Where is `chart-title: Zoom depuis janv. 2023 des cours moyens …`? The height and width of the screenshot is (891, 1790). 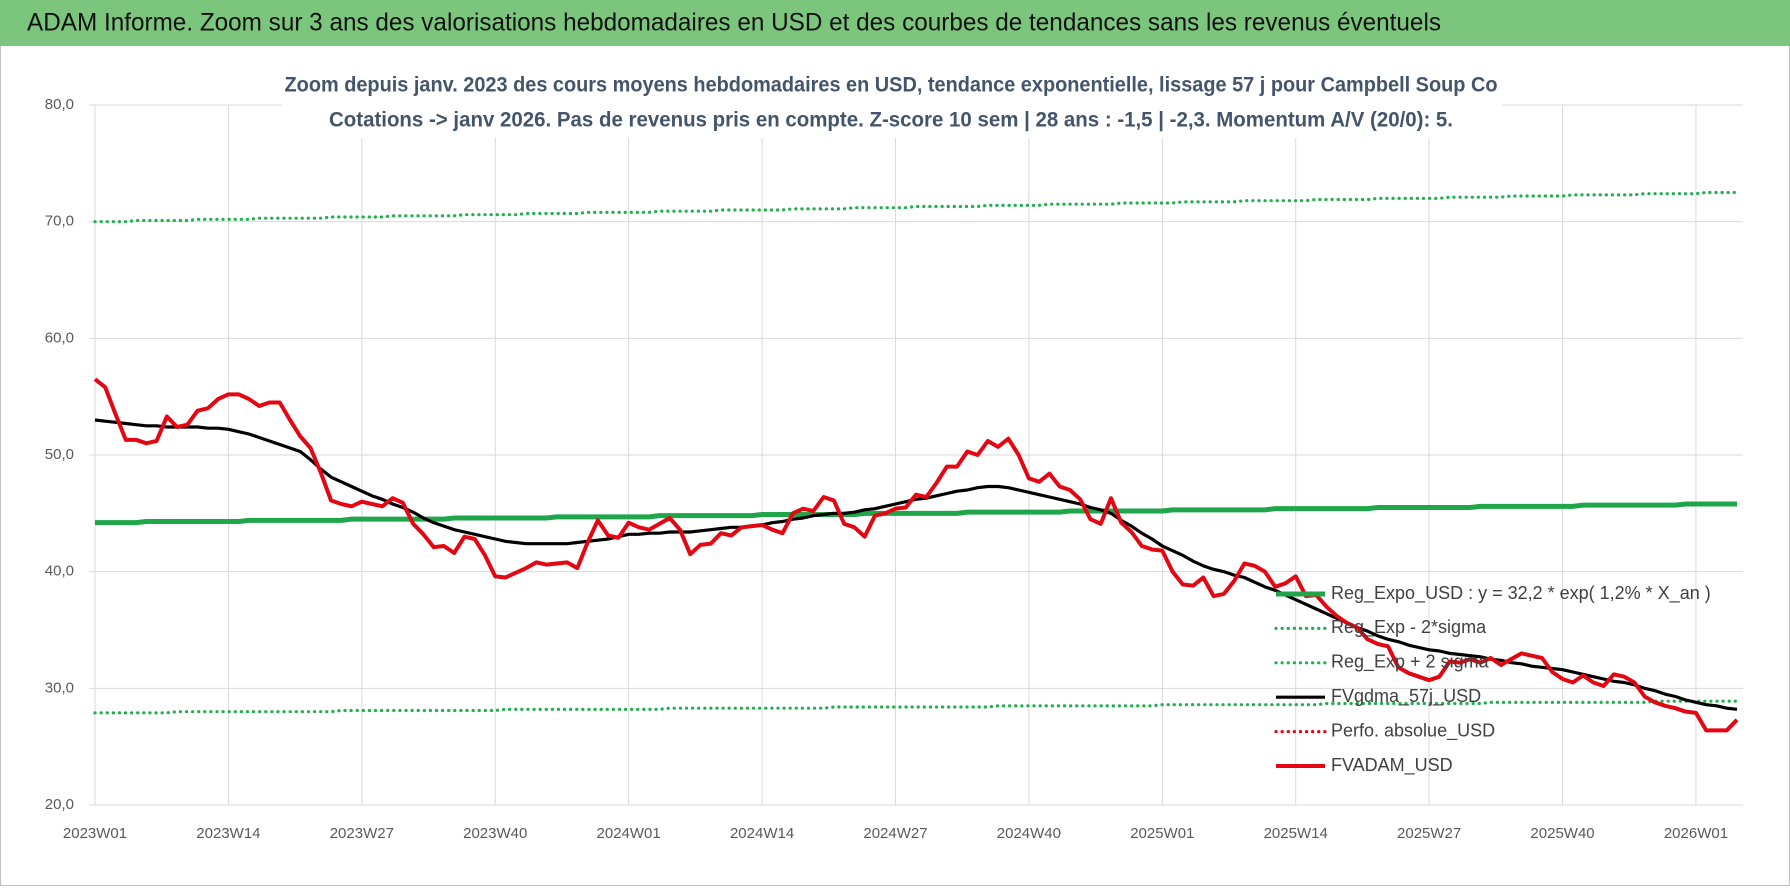 chart-title: Zoom depuis janv. 2023 des cours moyens … is located at coordinates (891, 85).